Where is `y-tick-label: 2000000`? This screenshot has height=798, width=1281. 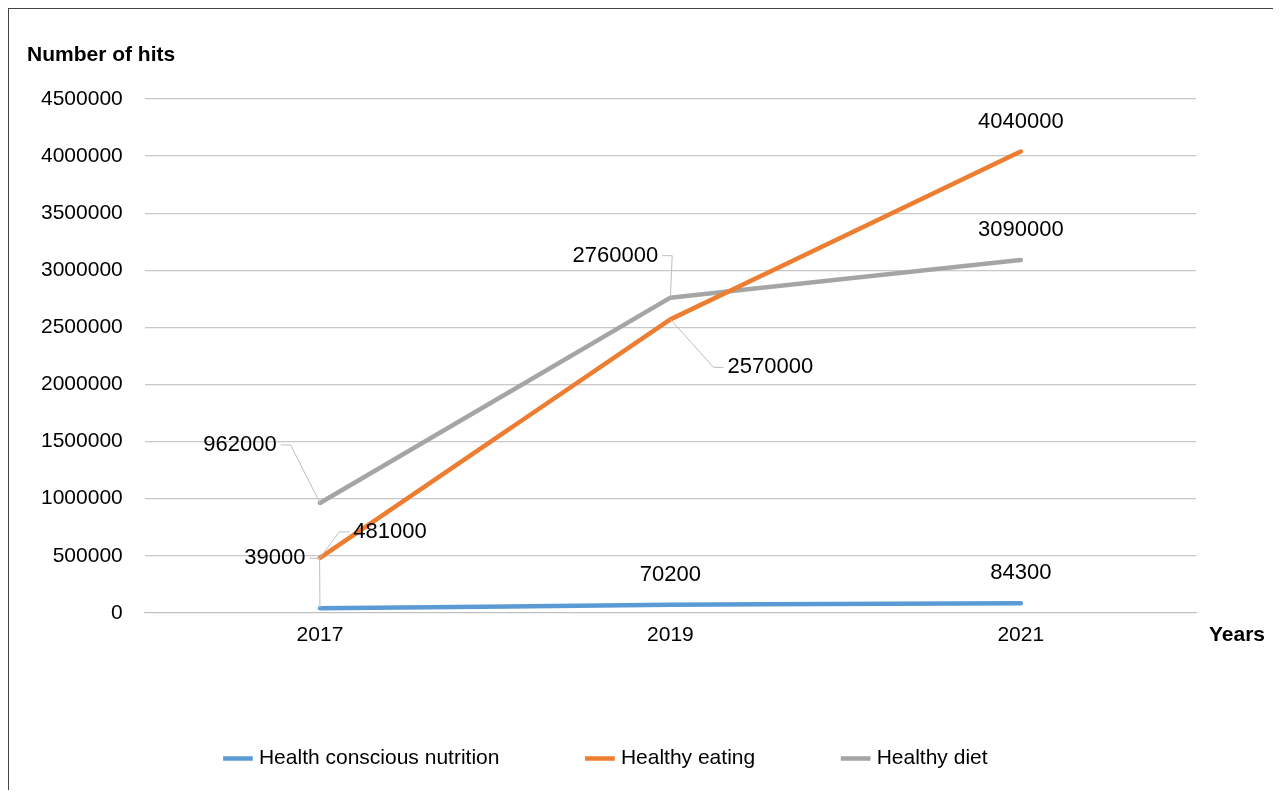
y-tick-label: 2000000 is located at coordinates (81, 383).